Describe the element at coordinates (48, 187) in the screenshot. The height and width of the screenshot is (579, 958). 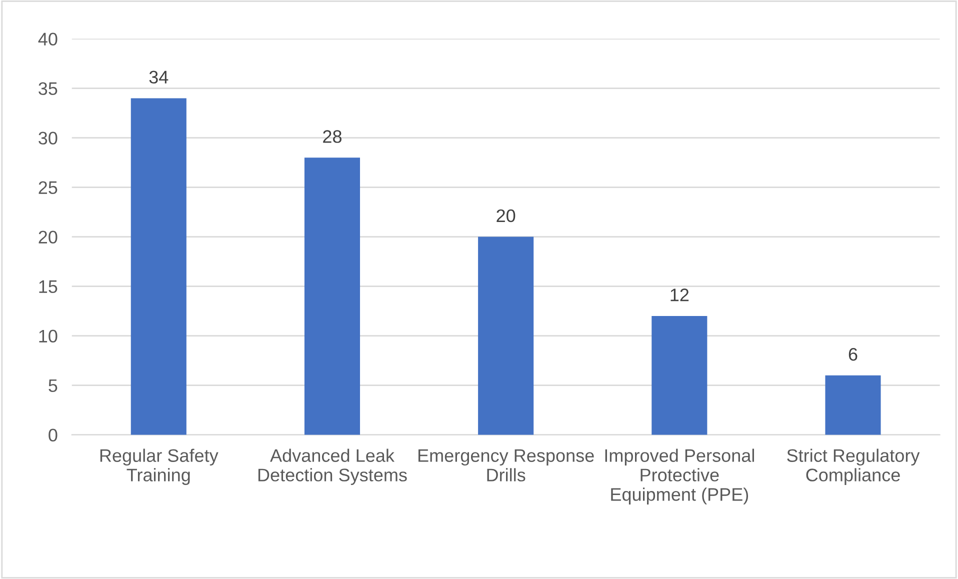
I see `y-tick-label: 25` at that location.